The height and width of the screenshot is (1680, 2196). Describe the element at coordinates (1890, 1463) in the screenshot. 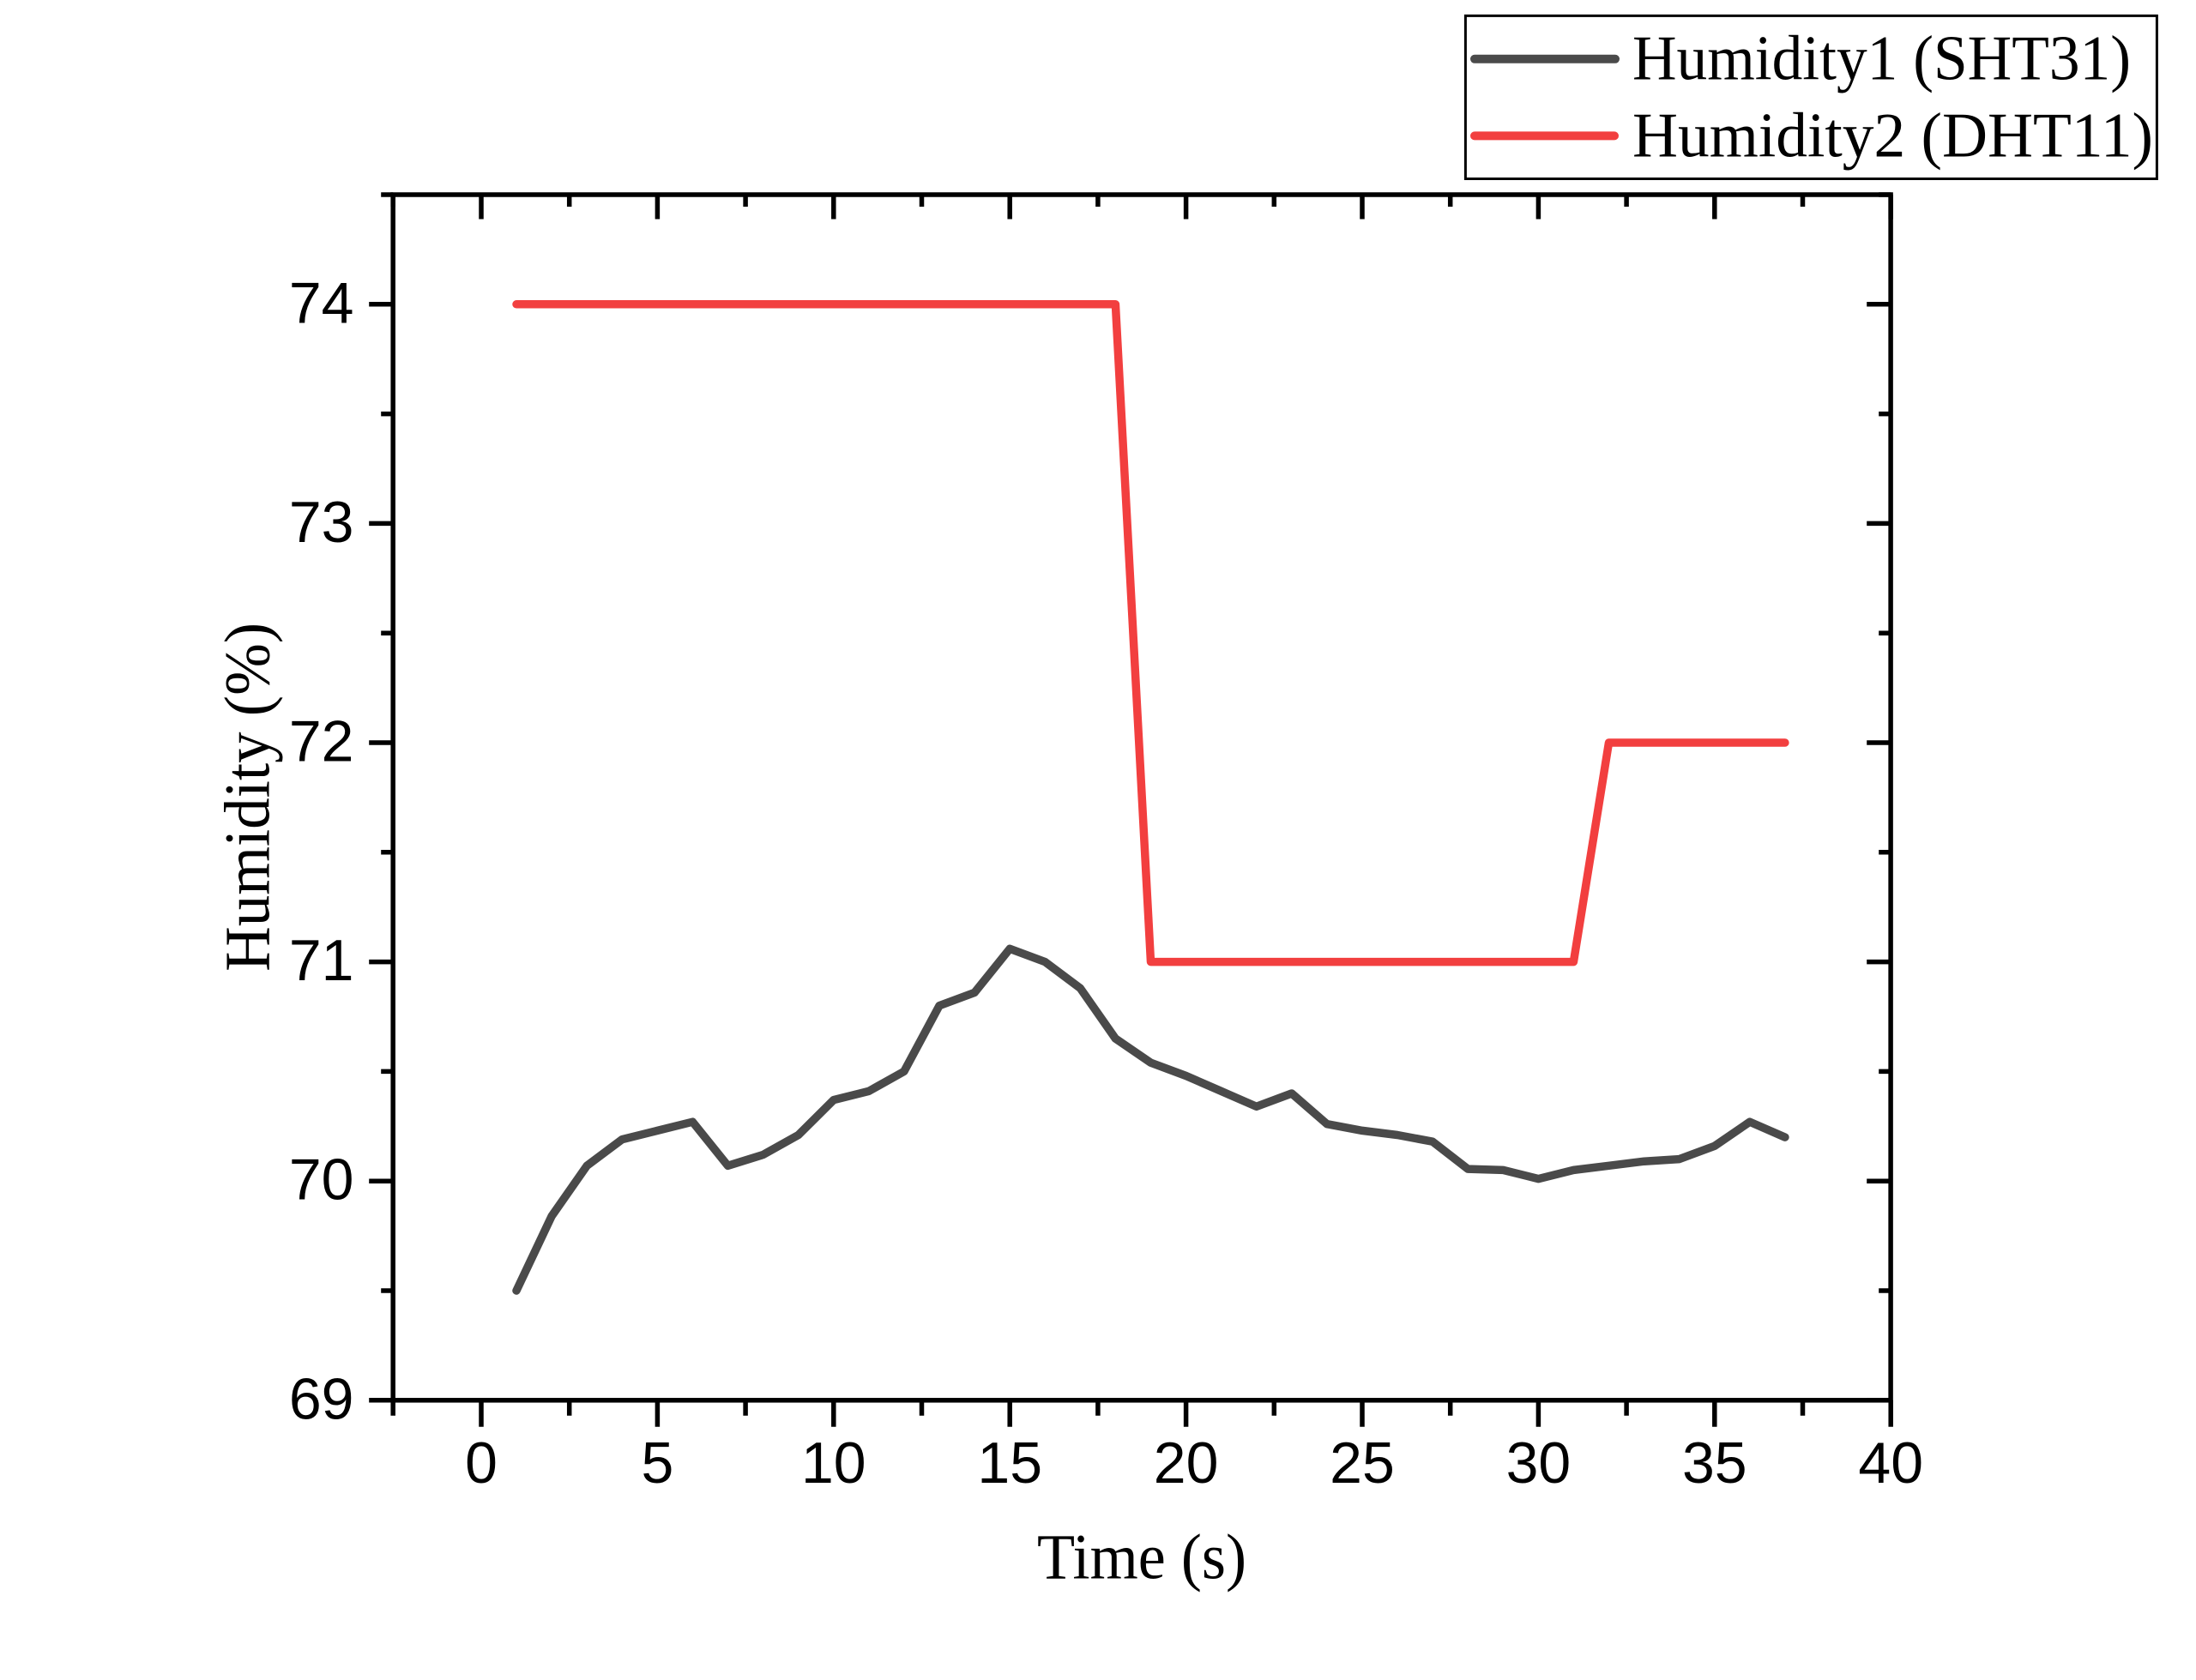

I see `svg-text: 40` at that location.